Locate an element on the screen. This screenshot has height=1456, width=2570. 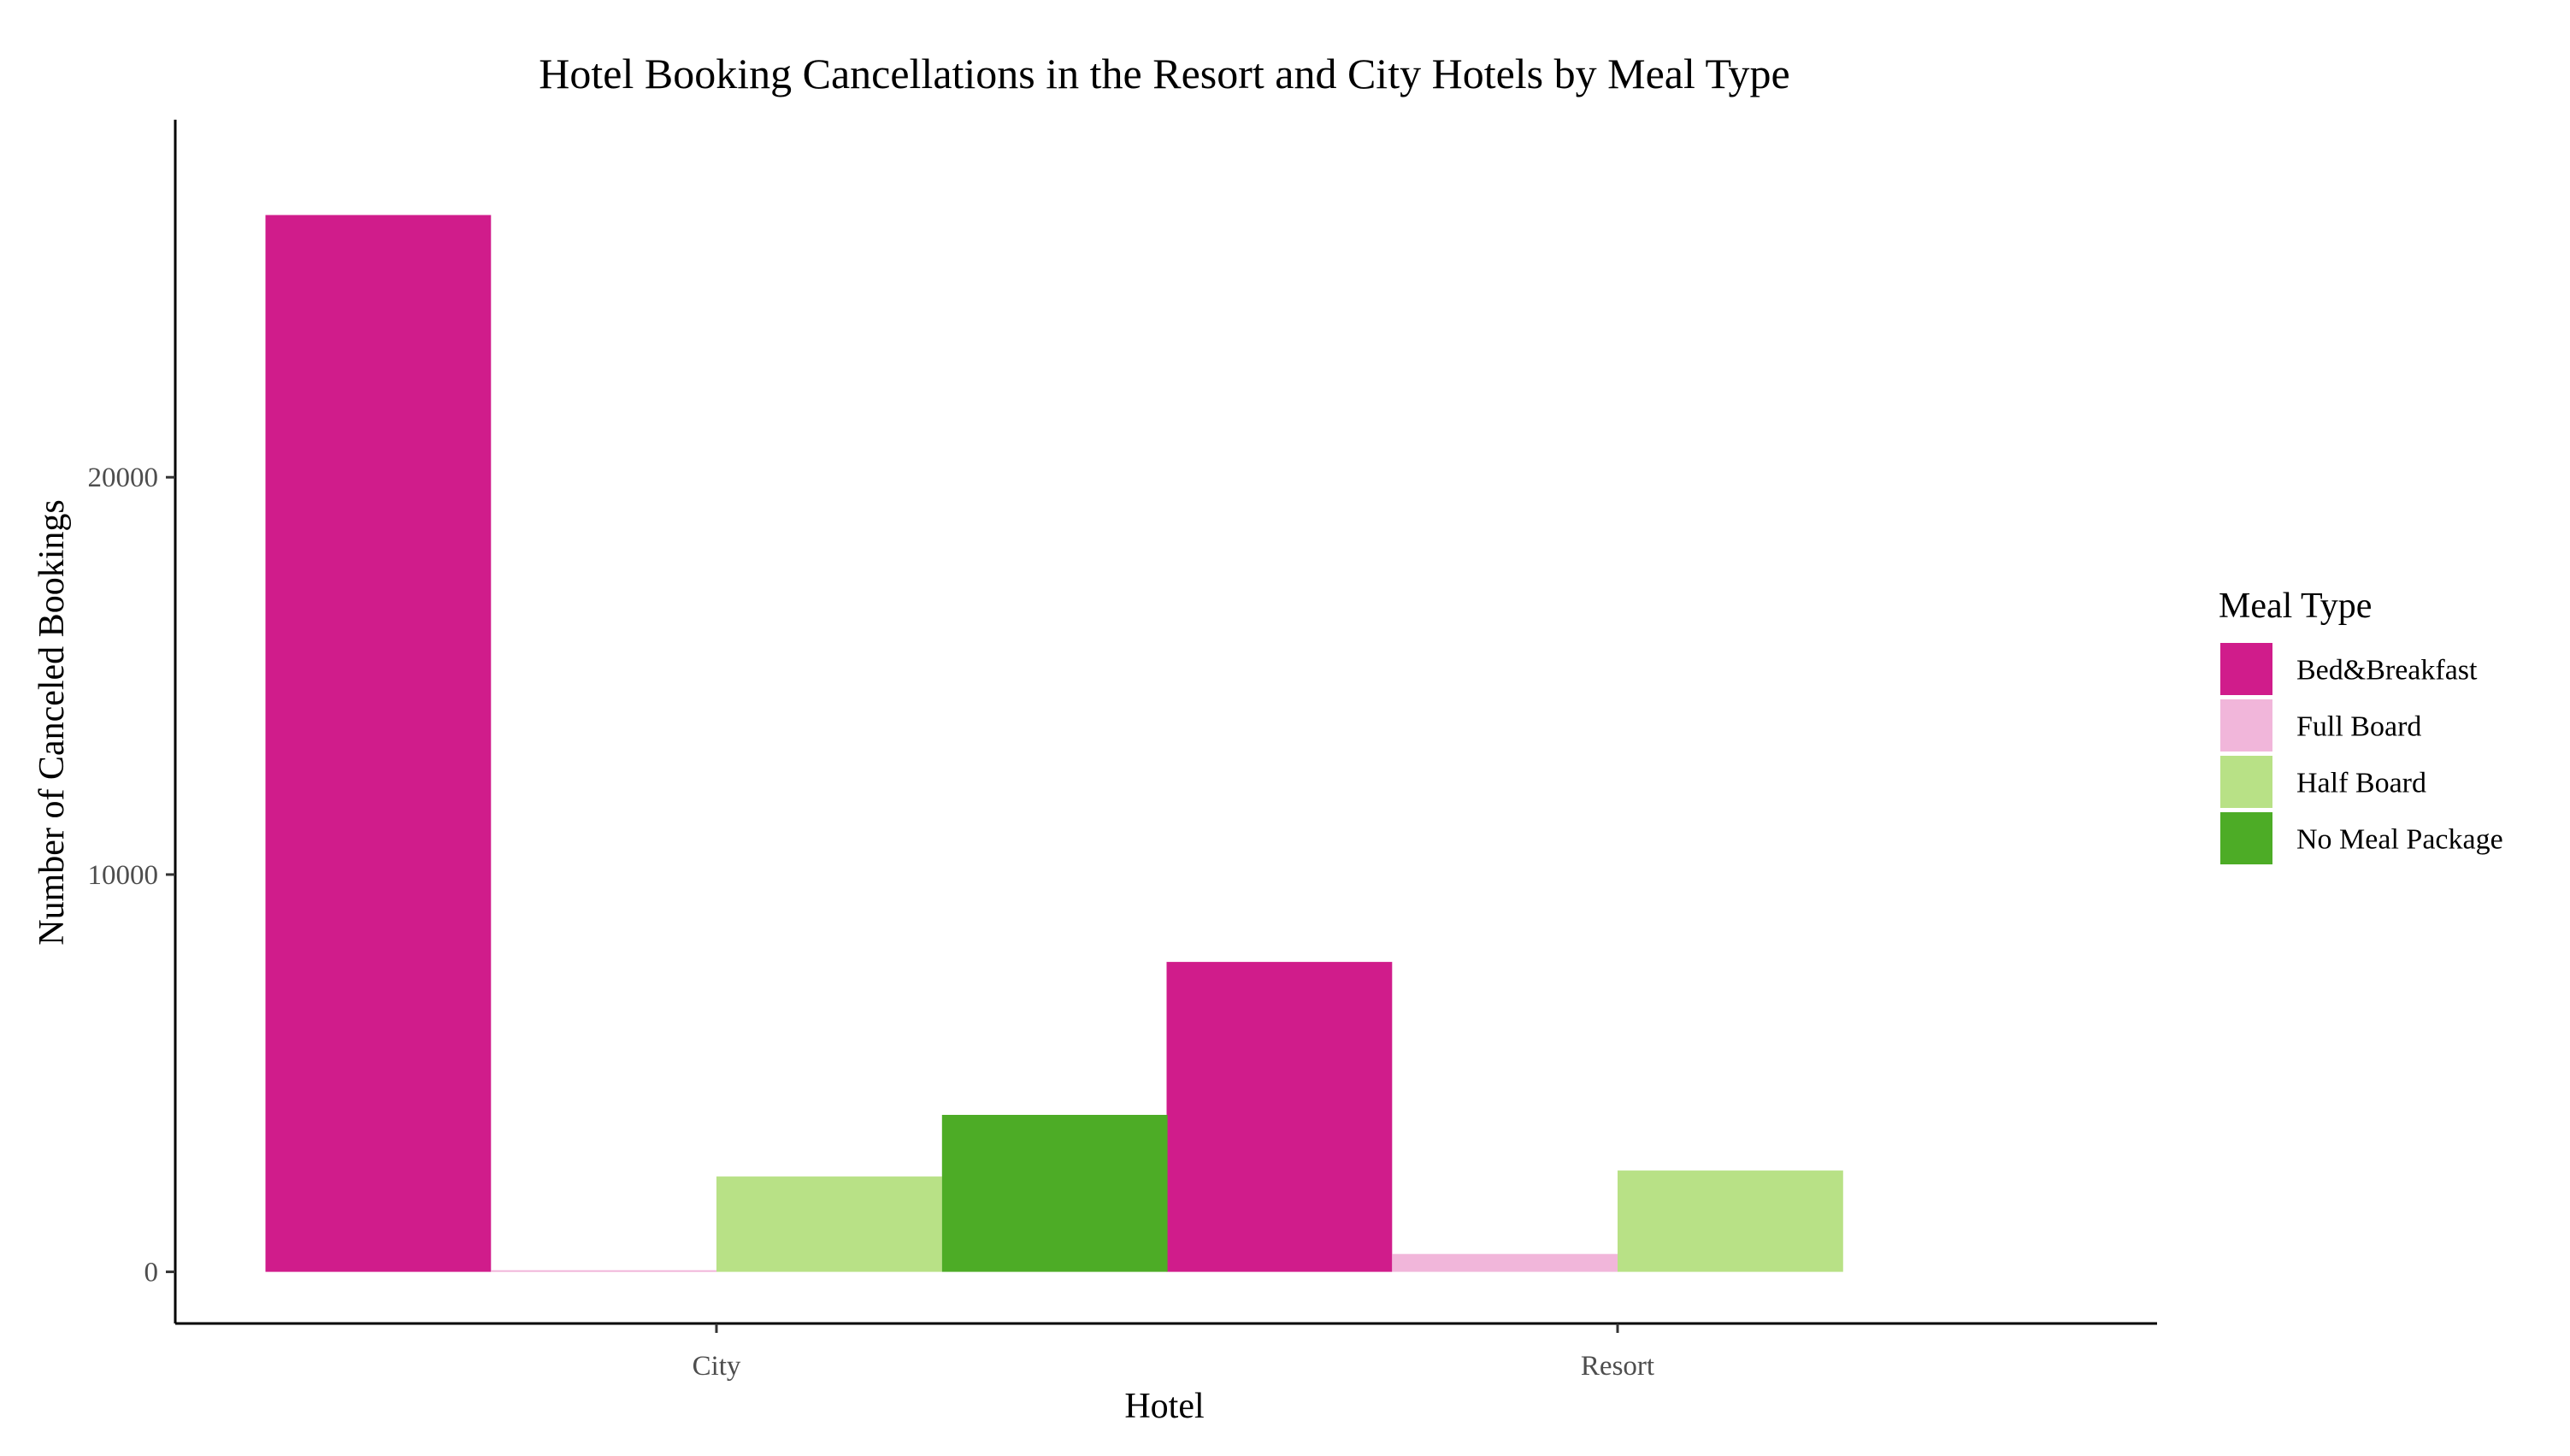
legend-label: Full Board is located at coordinates (2358, 727).